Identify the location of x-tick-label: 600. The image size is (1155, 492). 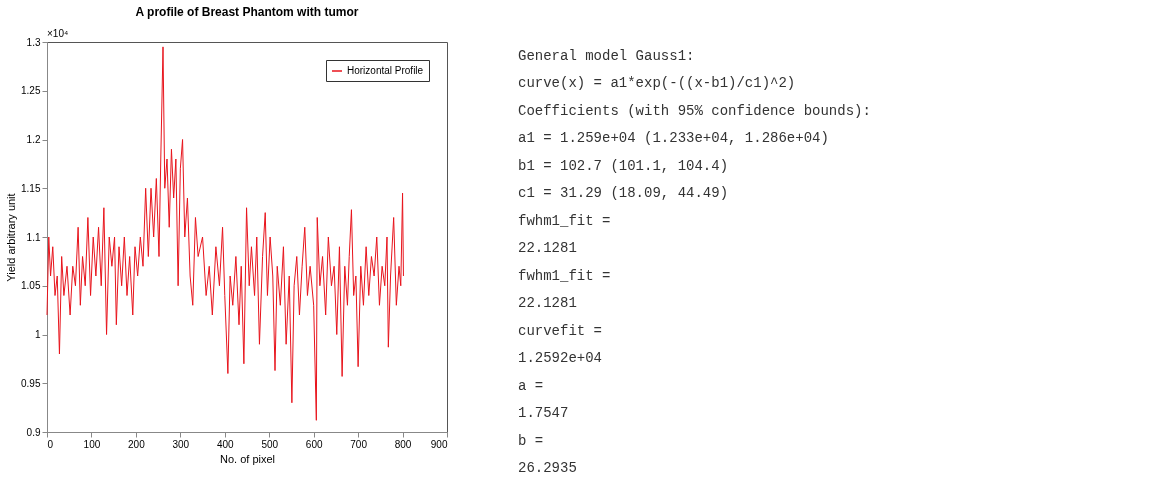
(314, 444).